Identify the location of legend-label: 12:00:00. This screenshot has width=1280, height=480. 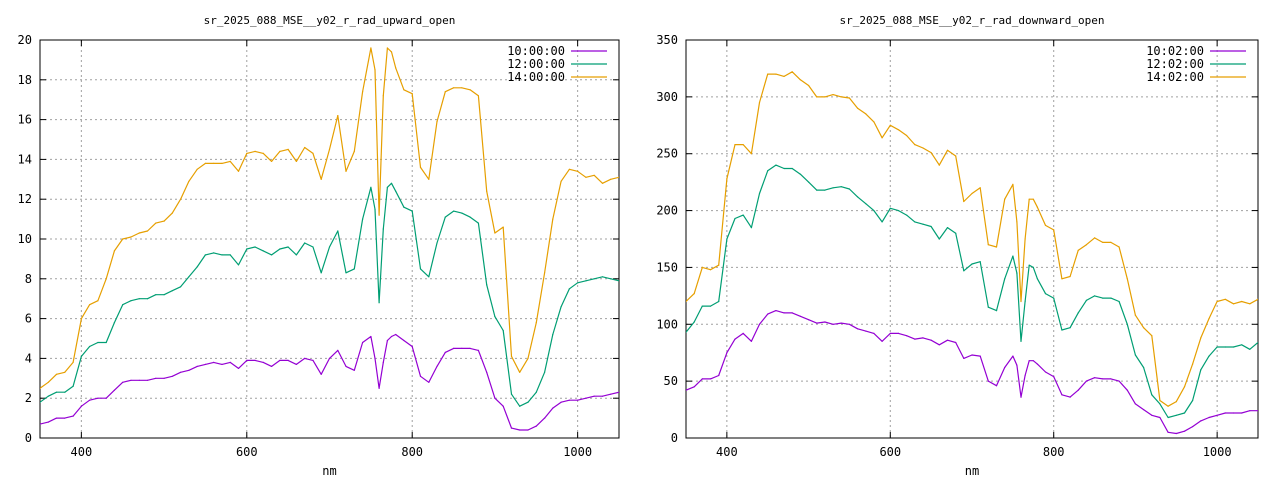
(536, 64).